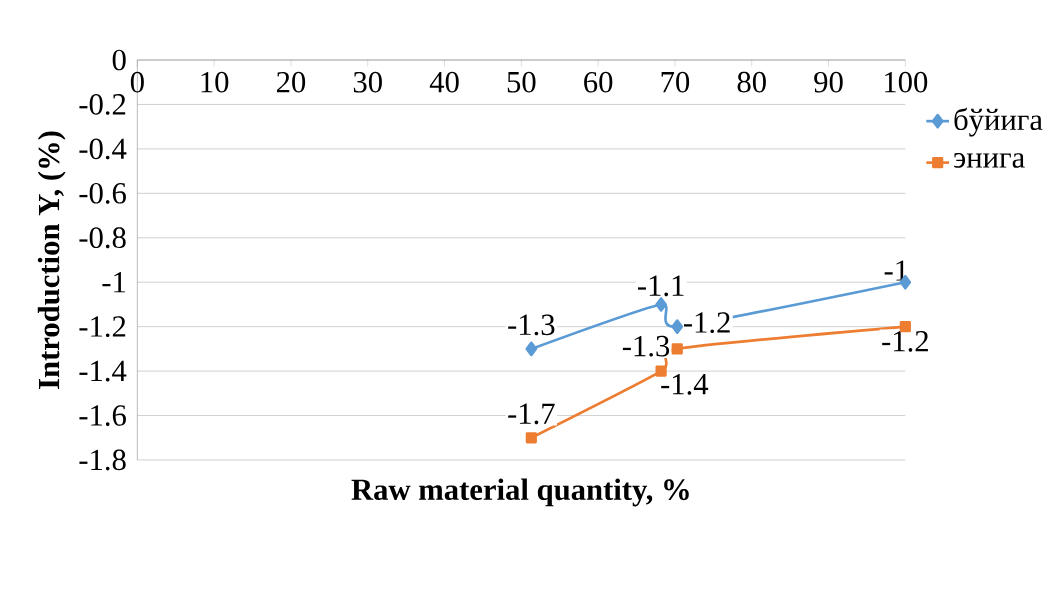 Image resolution: width=1060 pixels, height=601 pixels. I want to click on x-tick-label: 30, so click(367, 82).